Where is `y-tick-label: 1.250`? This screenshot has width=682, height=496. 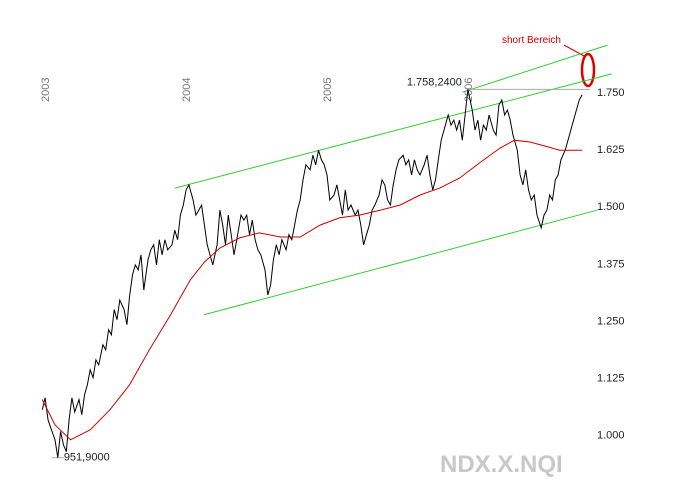 y-tick-label: 1.250 is located at coordinates (611, 321).